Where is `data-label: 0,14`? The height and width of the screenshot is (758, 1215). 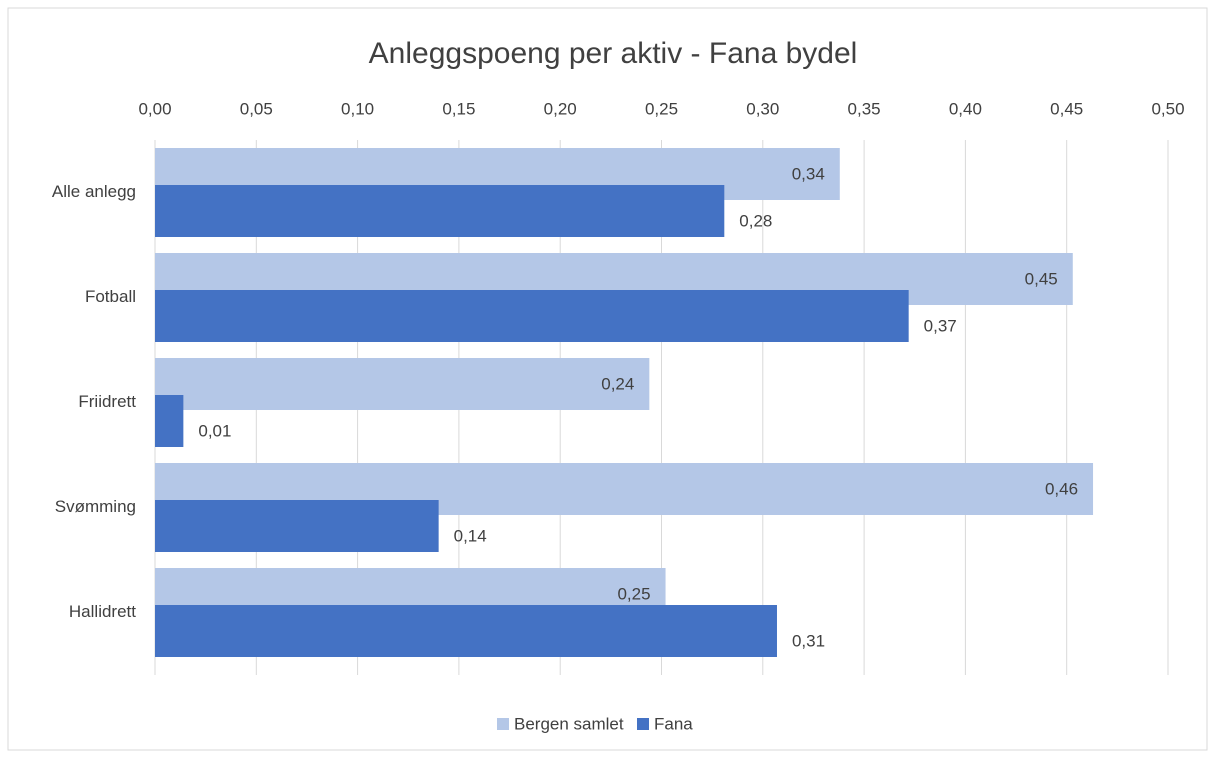
data-label: 0,14 is located at coordinates (470, 535).